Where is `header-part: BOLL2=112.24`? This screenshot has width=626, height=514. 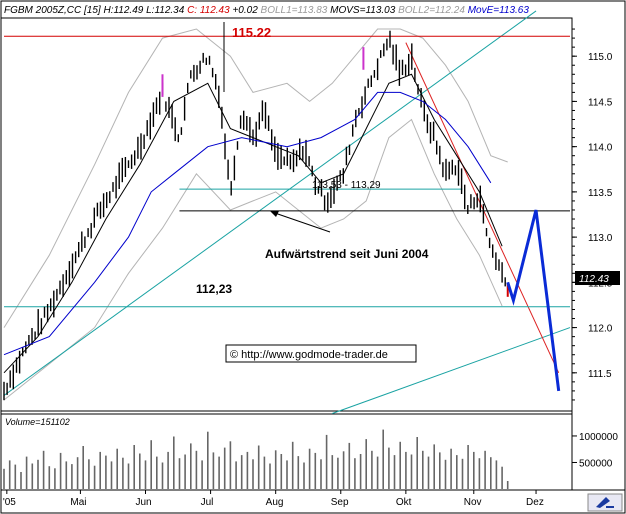 header-part: BOLL2=112.24 is located at coordinates (433, 10).